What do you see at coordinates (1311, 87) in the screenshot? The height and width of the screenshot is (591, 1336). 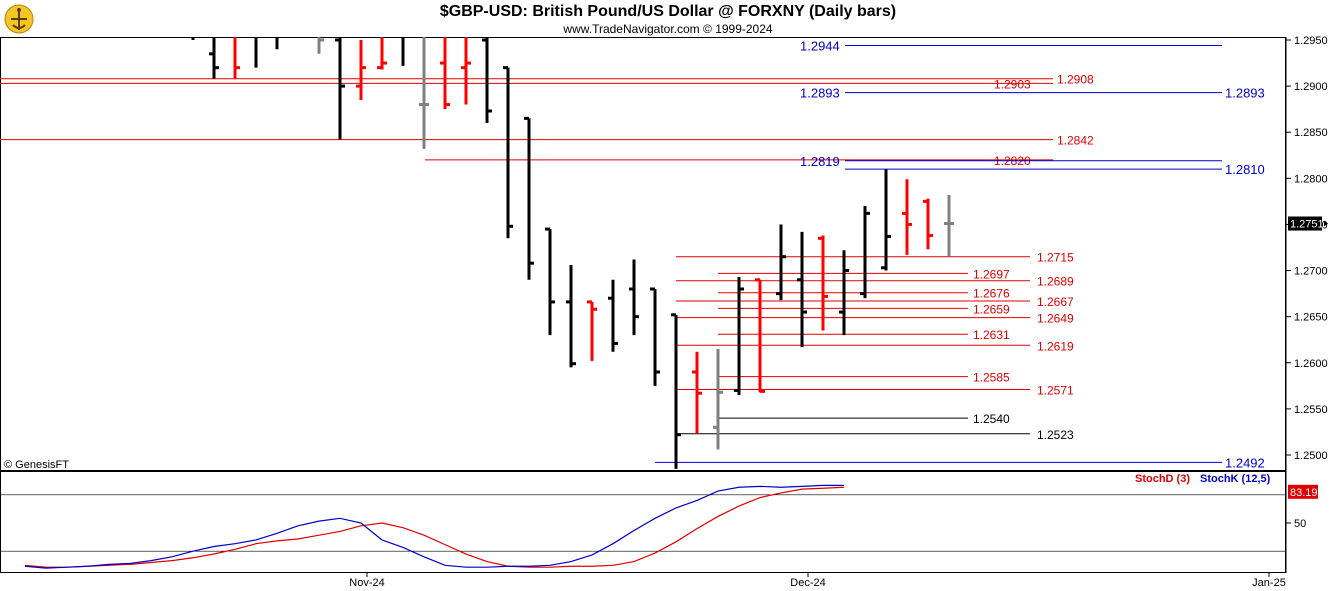 I see `price-axis-label: 1.2900` at bounding box center [1311, 87].